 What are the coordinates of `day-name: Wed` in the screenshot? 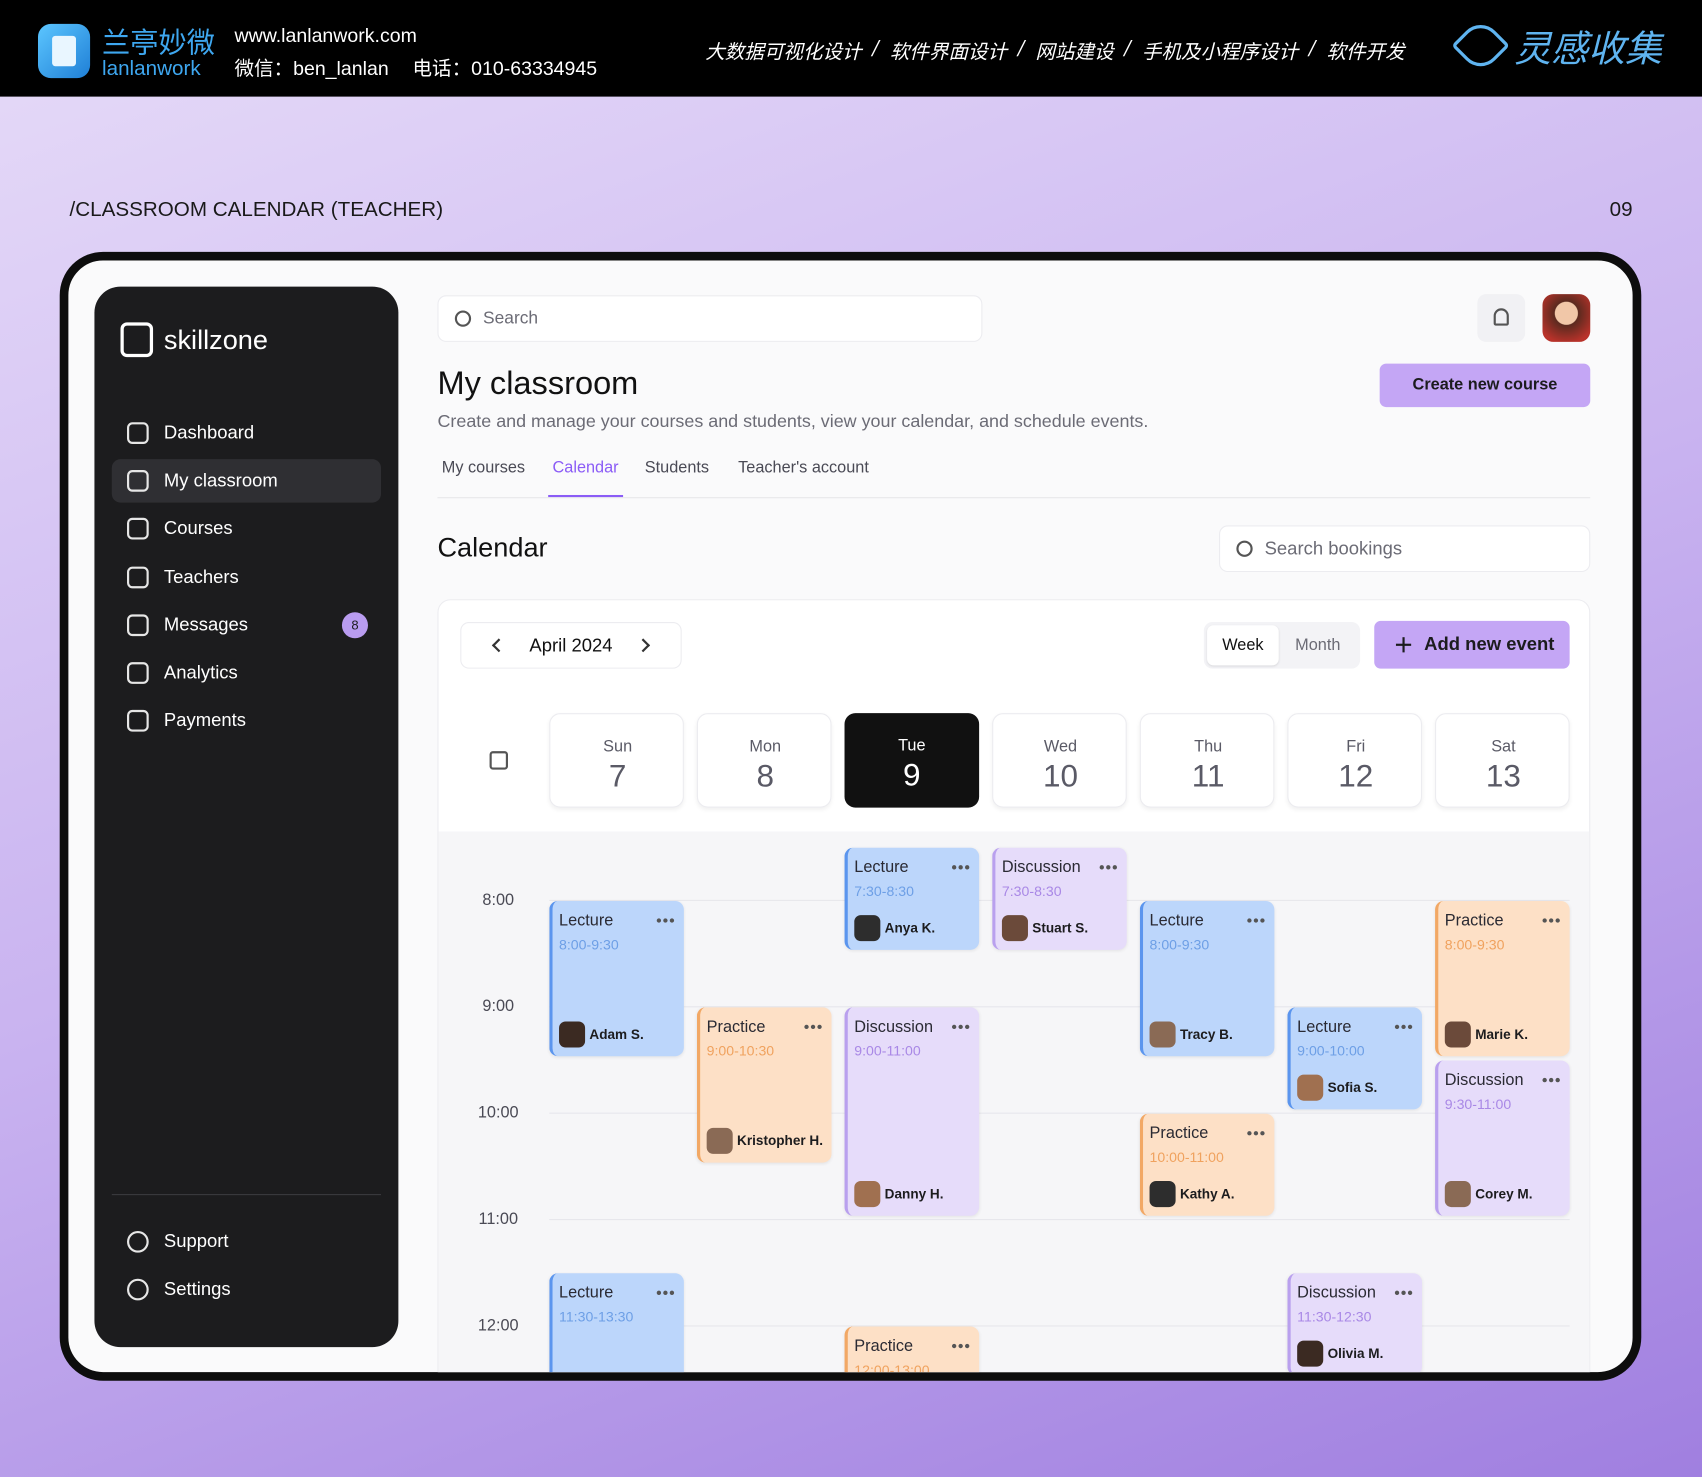 It's located at (1060, 747).